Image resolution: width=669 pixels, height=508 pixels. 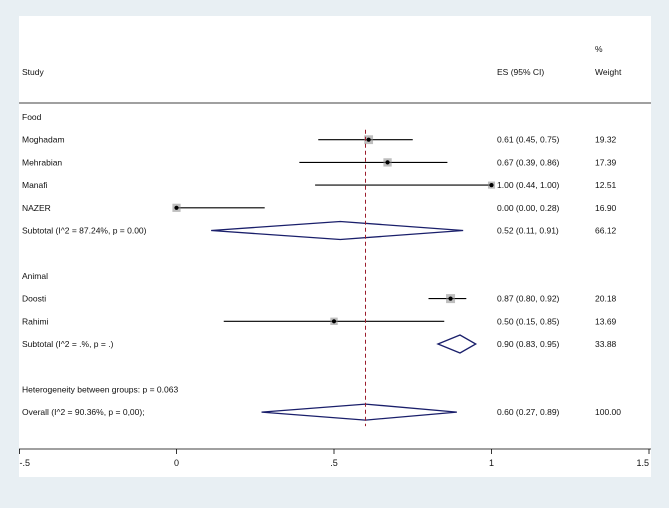 I want to click on header-weight: Weight, so click(x=608, y=72).